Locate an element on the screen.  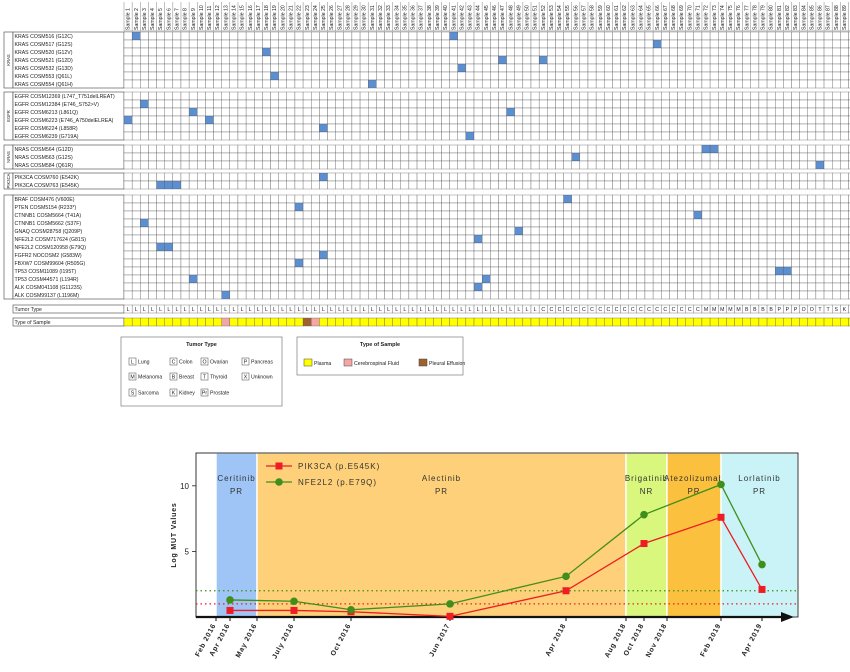
treatment-response: NR is located at coordinates (647, 491).